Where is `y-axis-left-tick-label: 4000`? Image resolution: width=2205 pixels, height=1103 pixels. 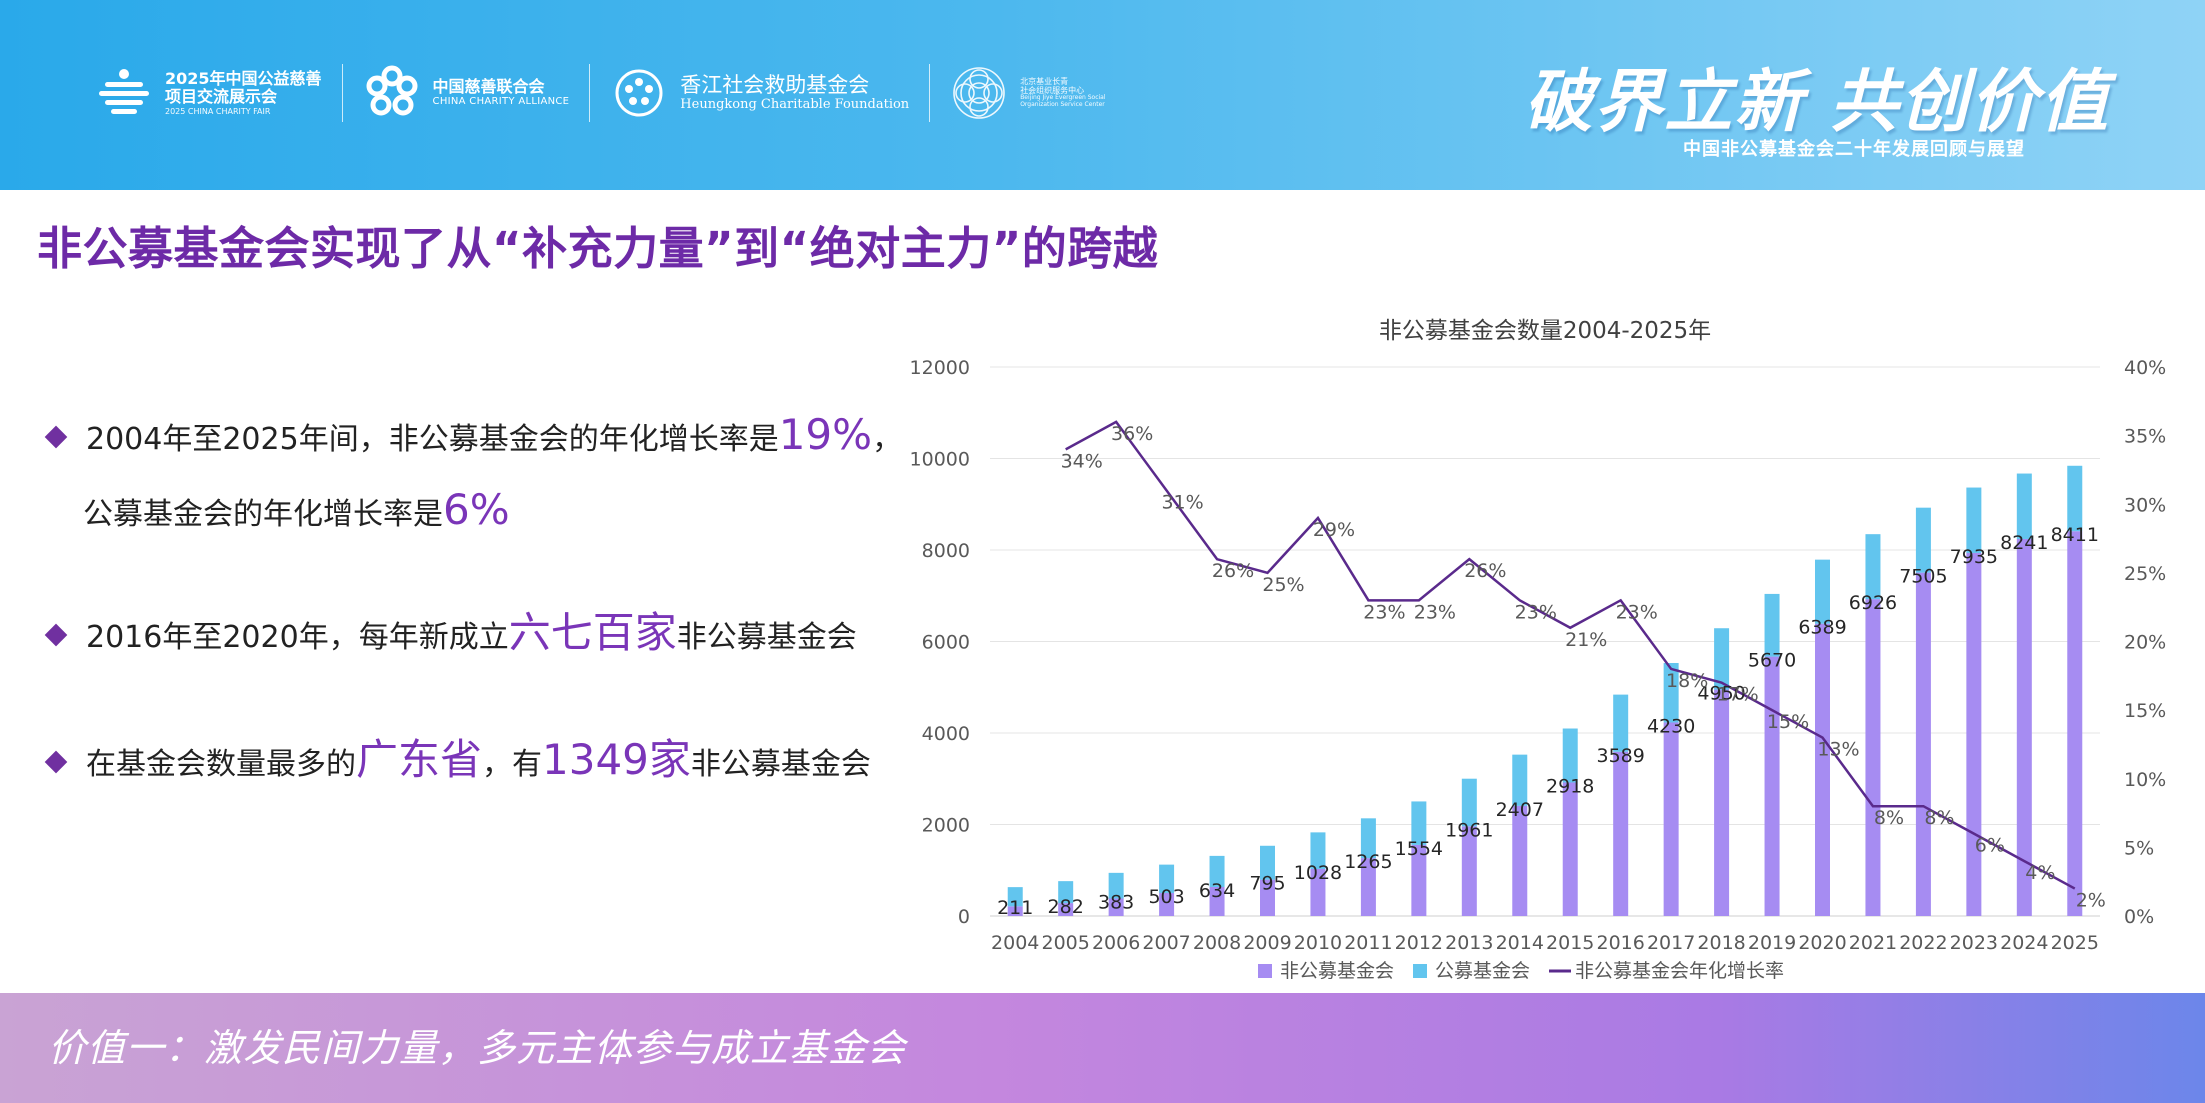
y-axis-left-tick-label: 4000 is located at coordinates (946, 734).